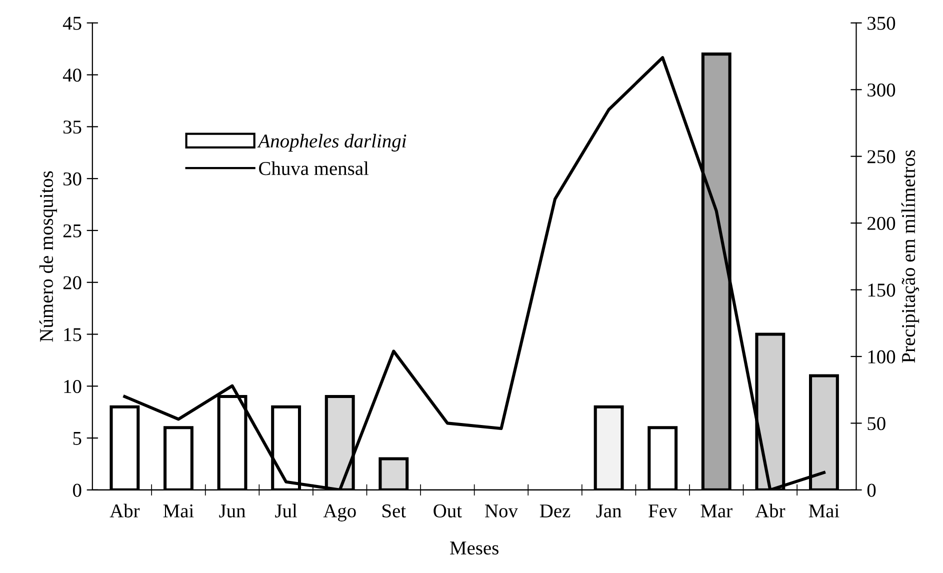 This screenshot has height=573, width=943. Describe the element at coordinates (609, 511) in the screenshot. I see `x-tick-label: Jan` at that location.